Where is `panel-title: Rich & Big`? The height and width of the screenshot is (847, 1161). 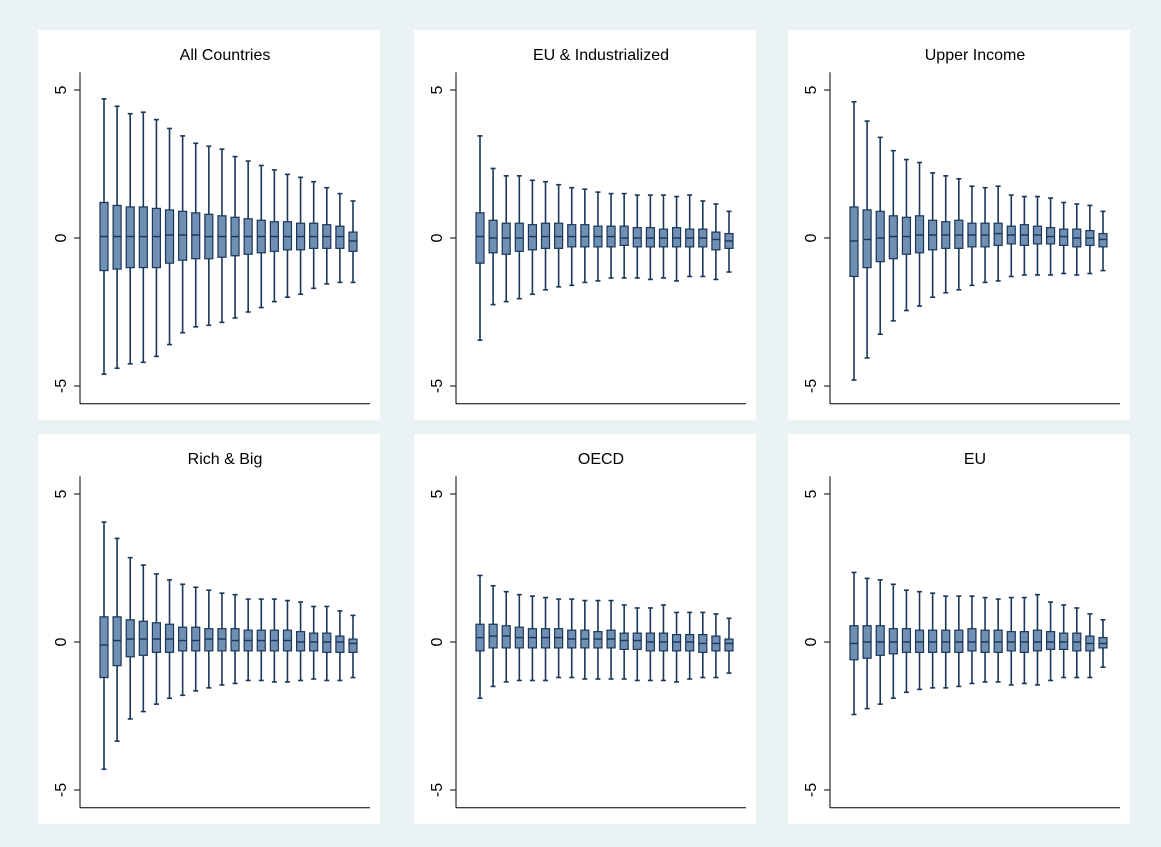
panel-title: Rich & Big is located at coordinates (225, 459).